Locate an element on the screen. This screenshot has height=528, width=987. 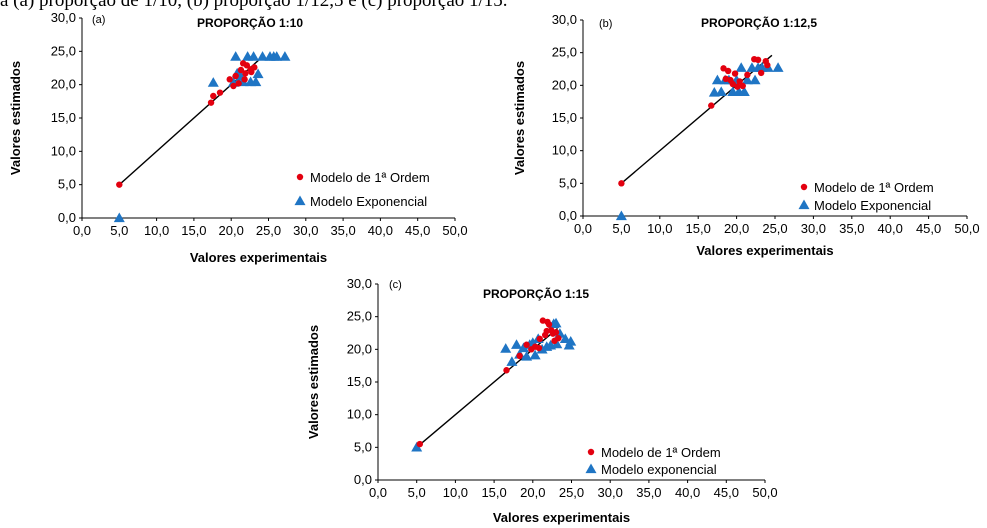
x-tick-label: 5,0 is located at coordinates (417, 492).